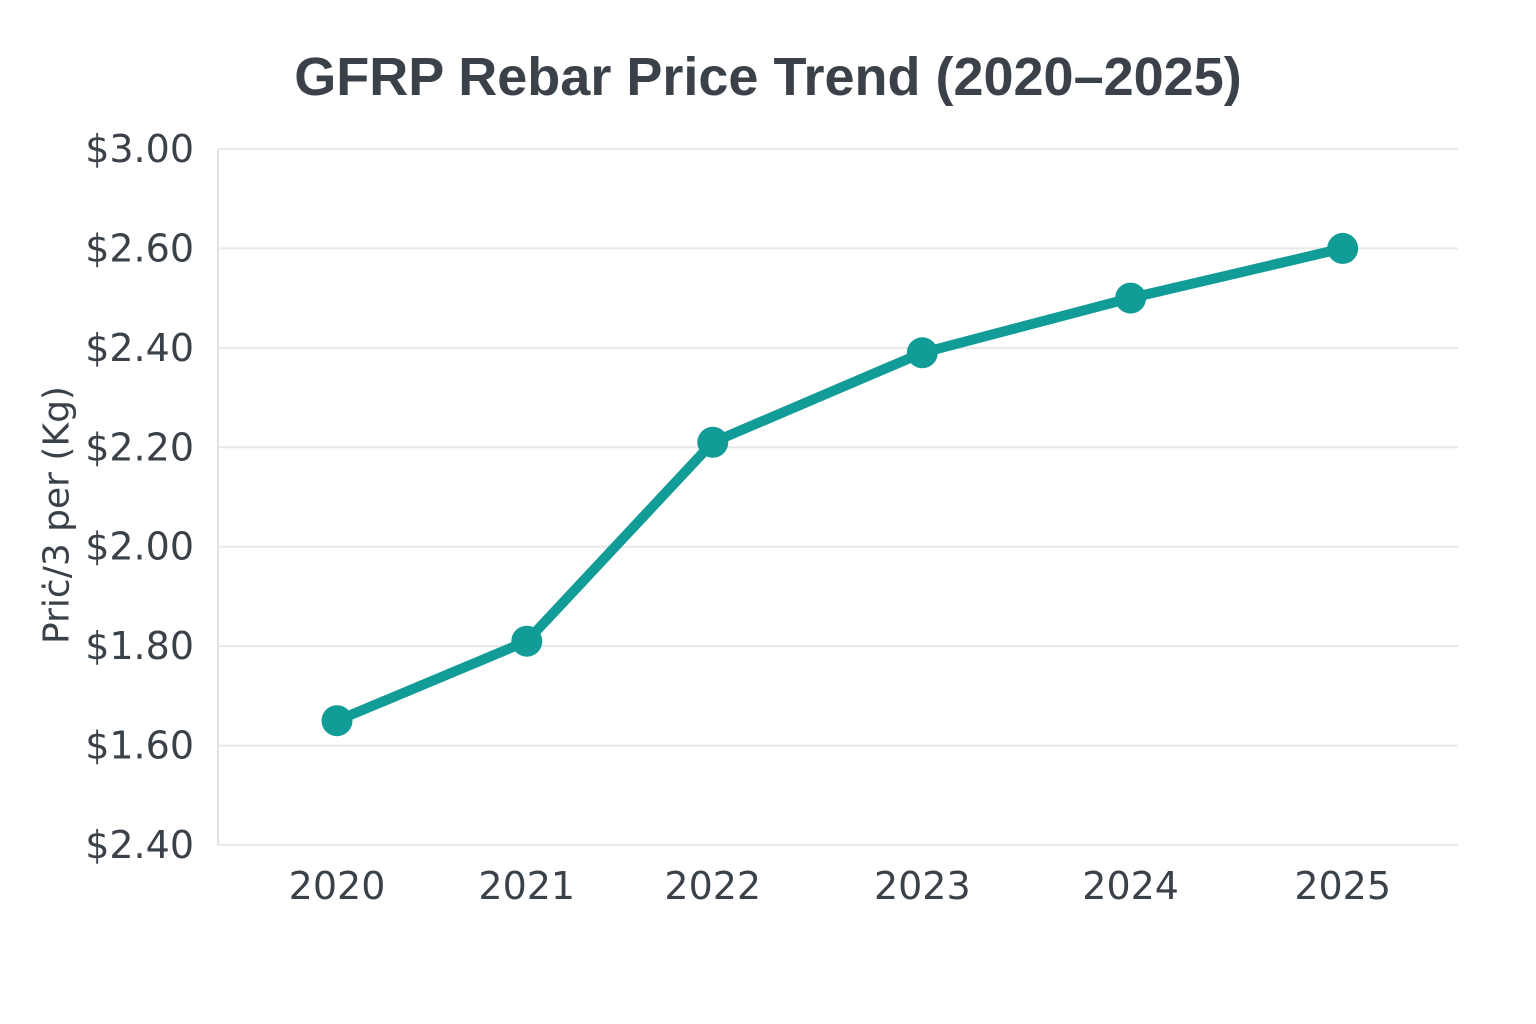  Describe the element at coordinates (139, 447) in the screenshot. I see `y-tick-label: $2.20` at that location.